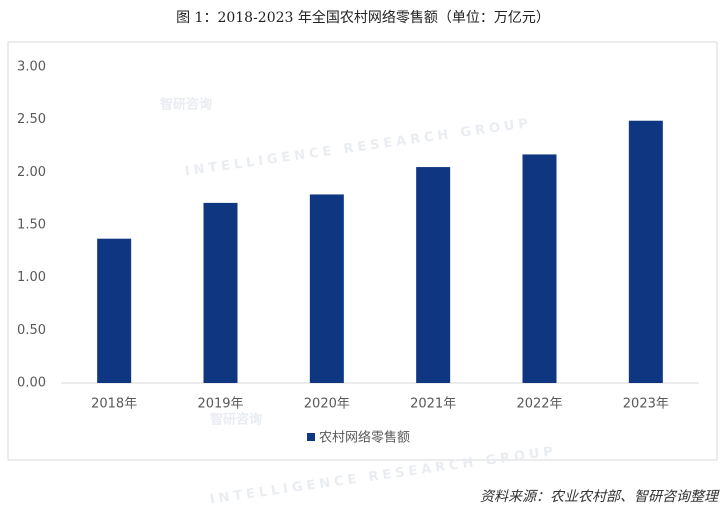 This screenshot has height=517, width=726. I want to click on y-tick-label: 2.00, so click(31, 172).